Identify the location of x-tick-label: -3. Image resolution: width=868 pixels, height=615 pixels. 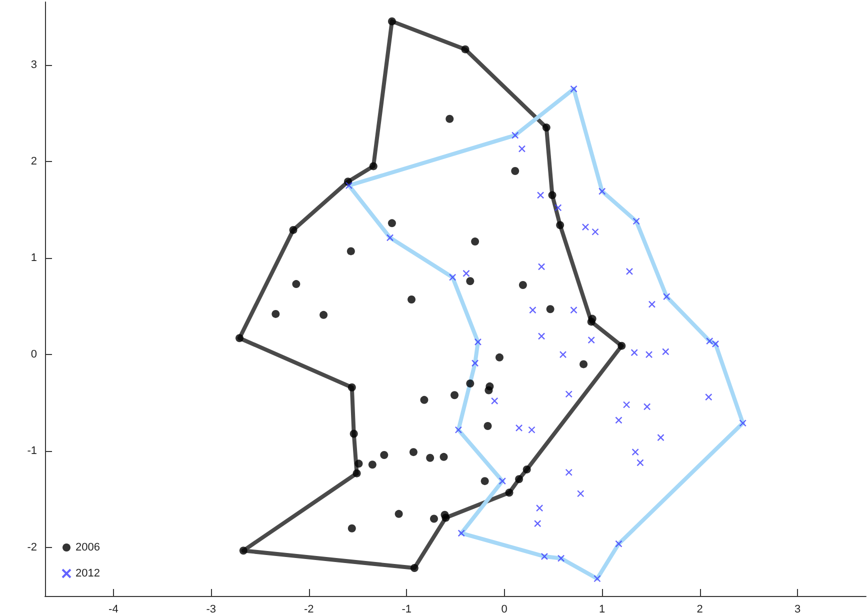
(211, 609).